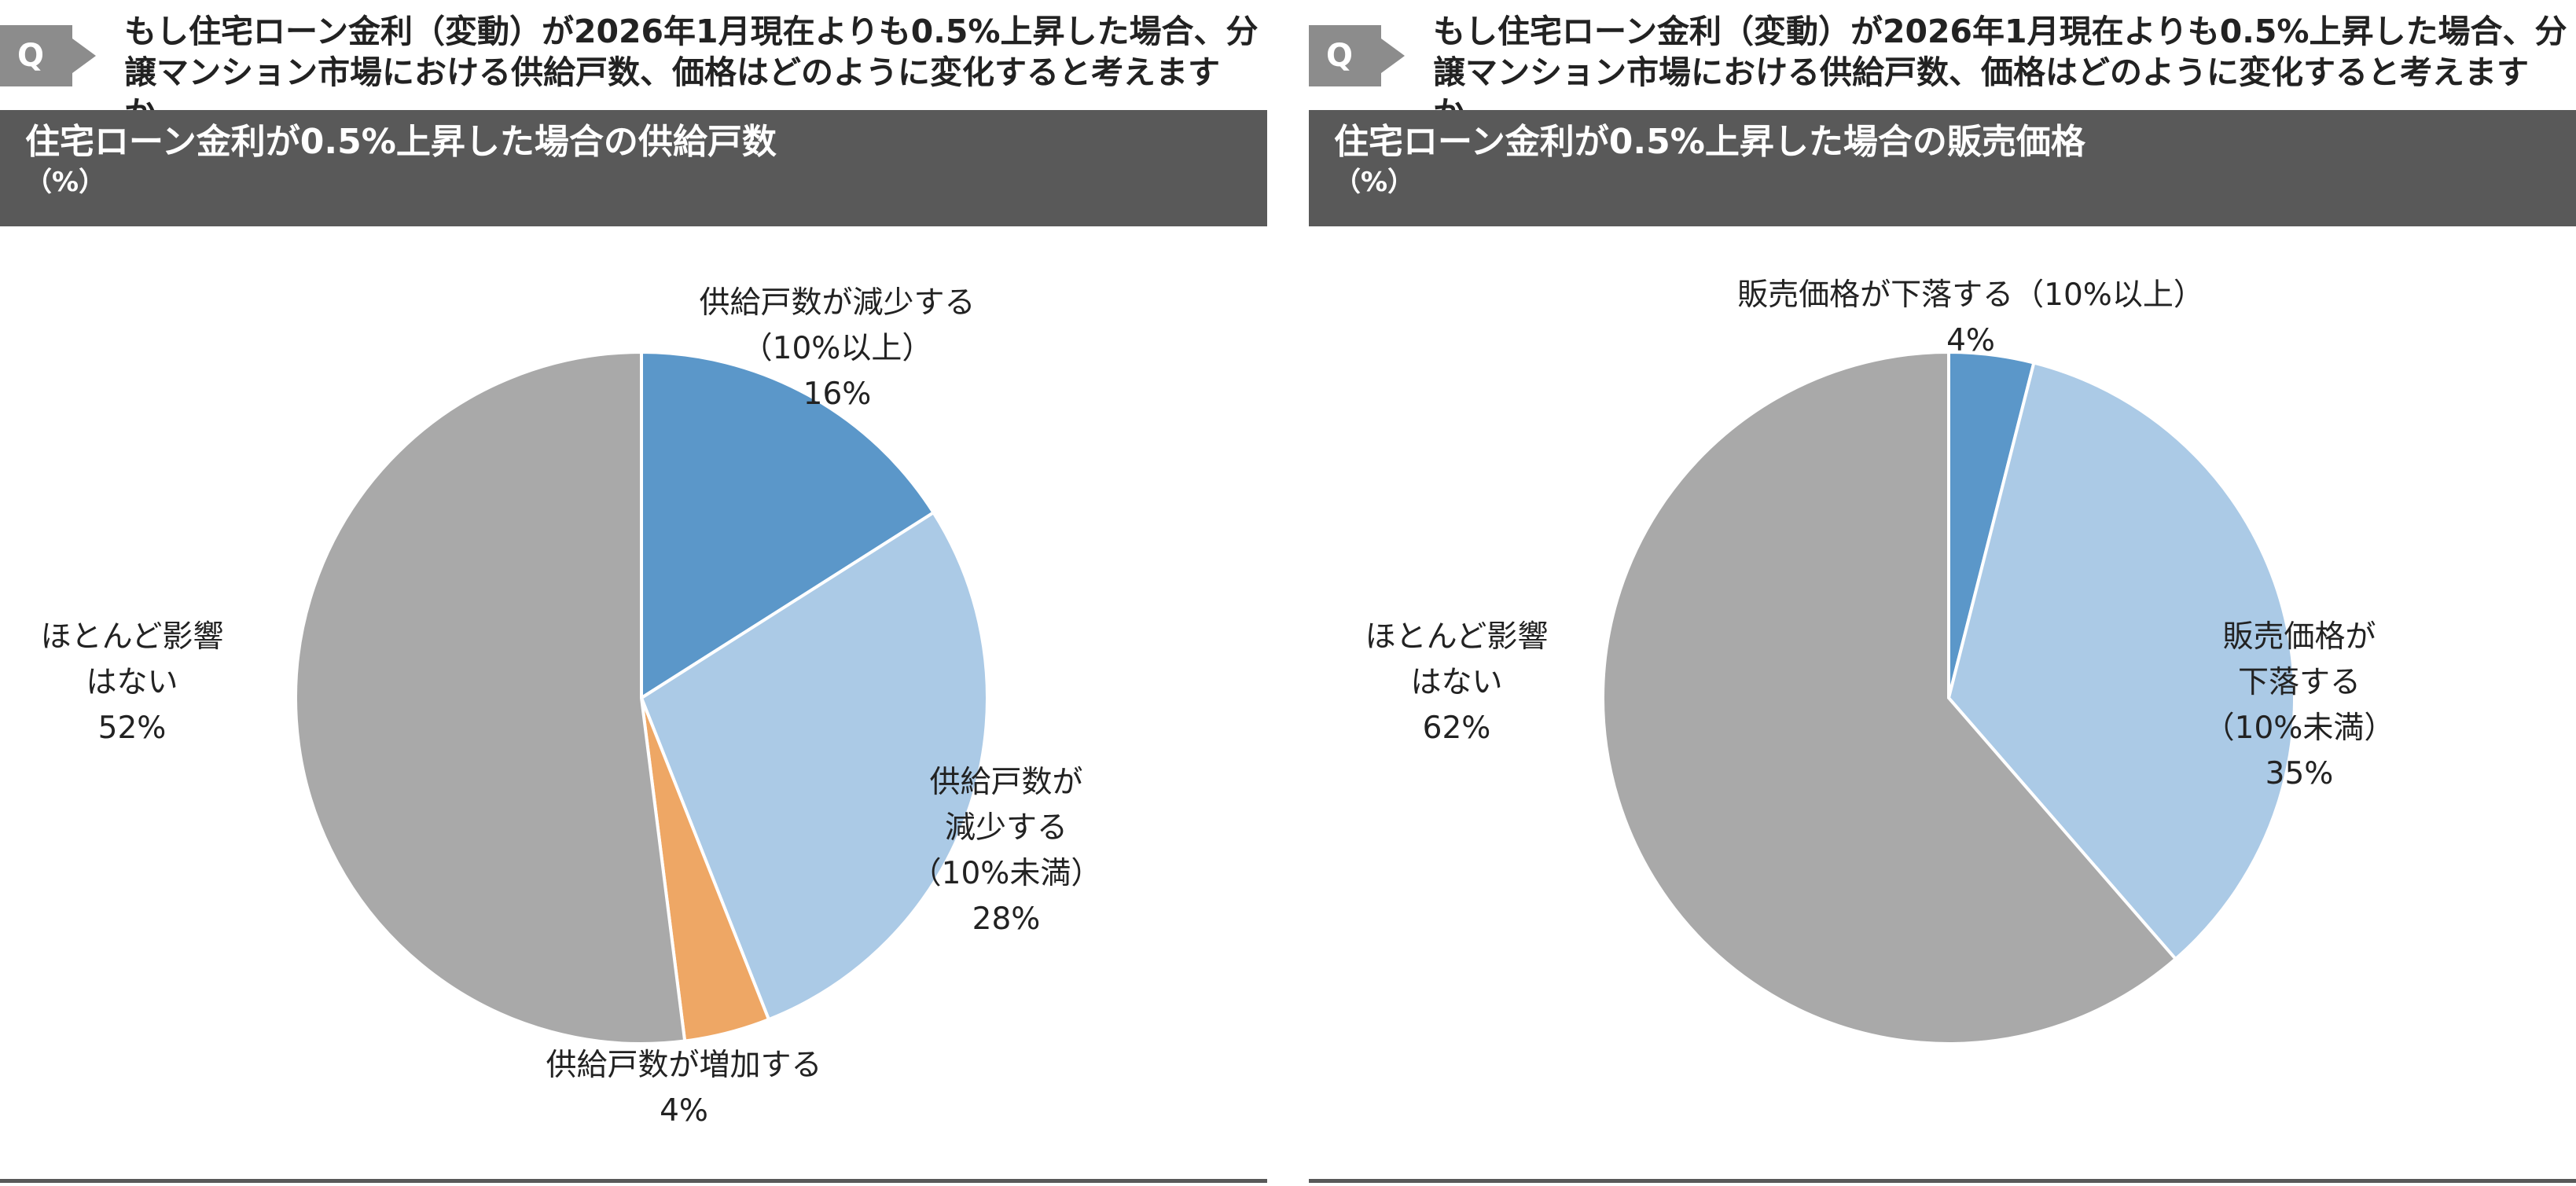  Describe the element at coordinates (1006, 828) in the screenshot. I see `slice-category-label: 減少する` at that location.